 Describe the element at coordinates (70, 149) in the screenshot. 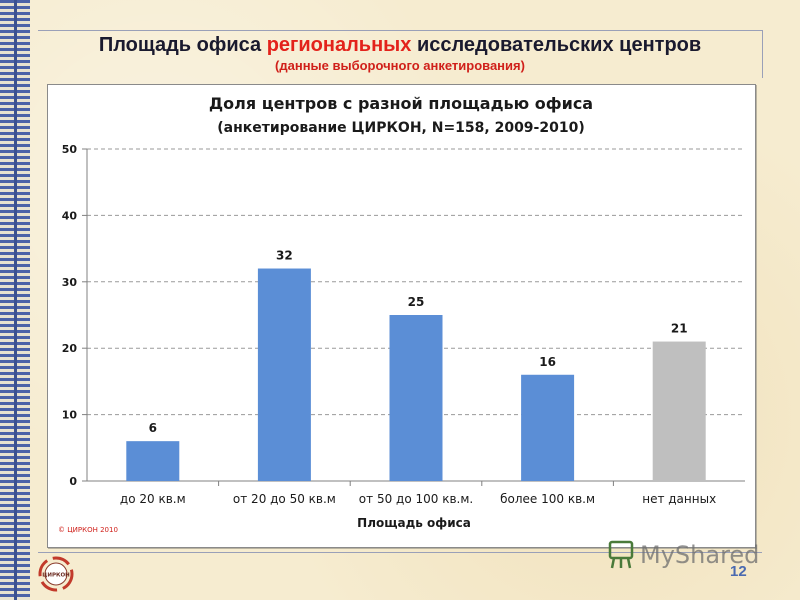

I see `y-tick-label: 50` at that location.